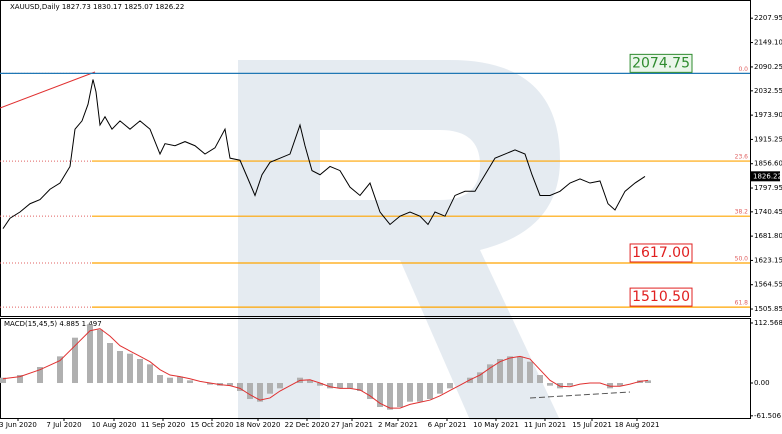 This screenshot has height=434, width=782. What do you see at coordinates (768, 188) in the screenshot?
I see `y-tick-label: 1797.95` at bounding box center [768, 188].